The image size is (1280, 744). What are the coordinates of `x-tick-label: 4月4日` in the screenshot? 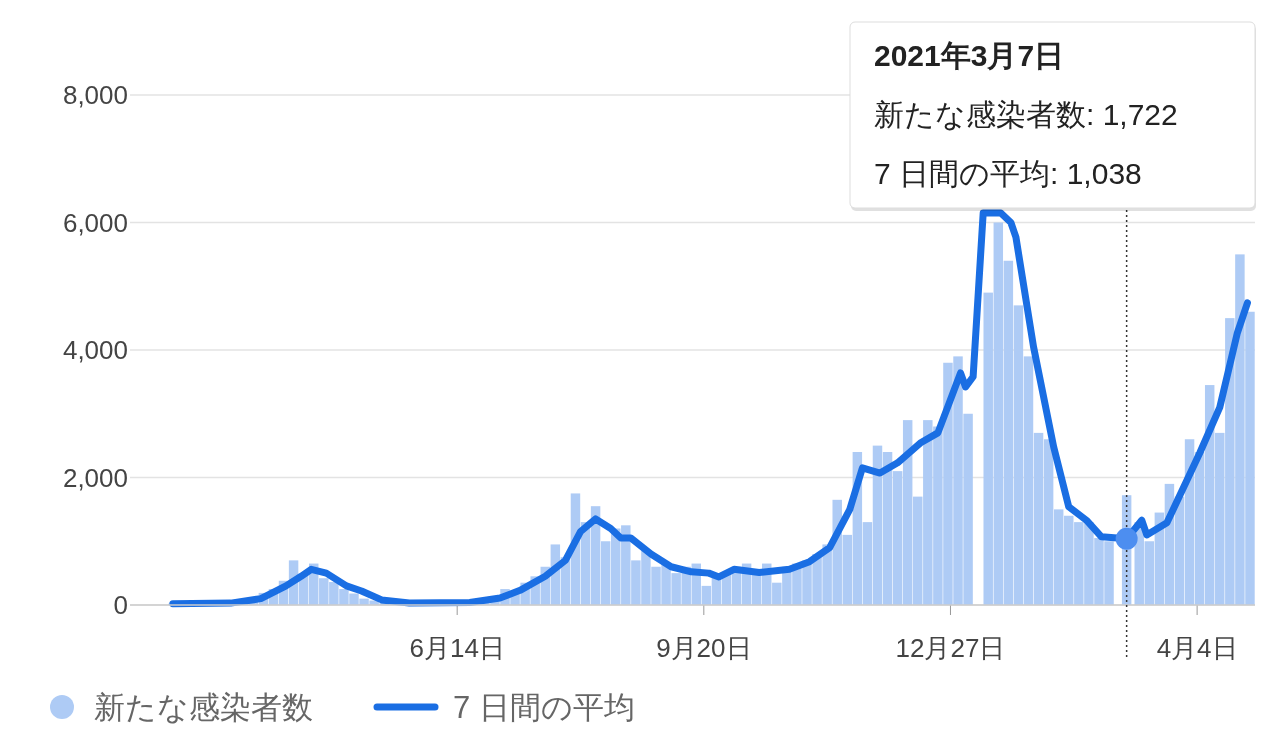 It's located at (1197, 648).